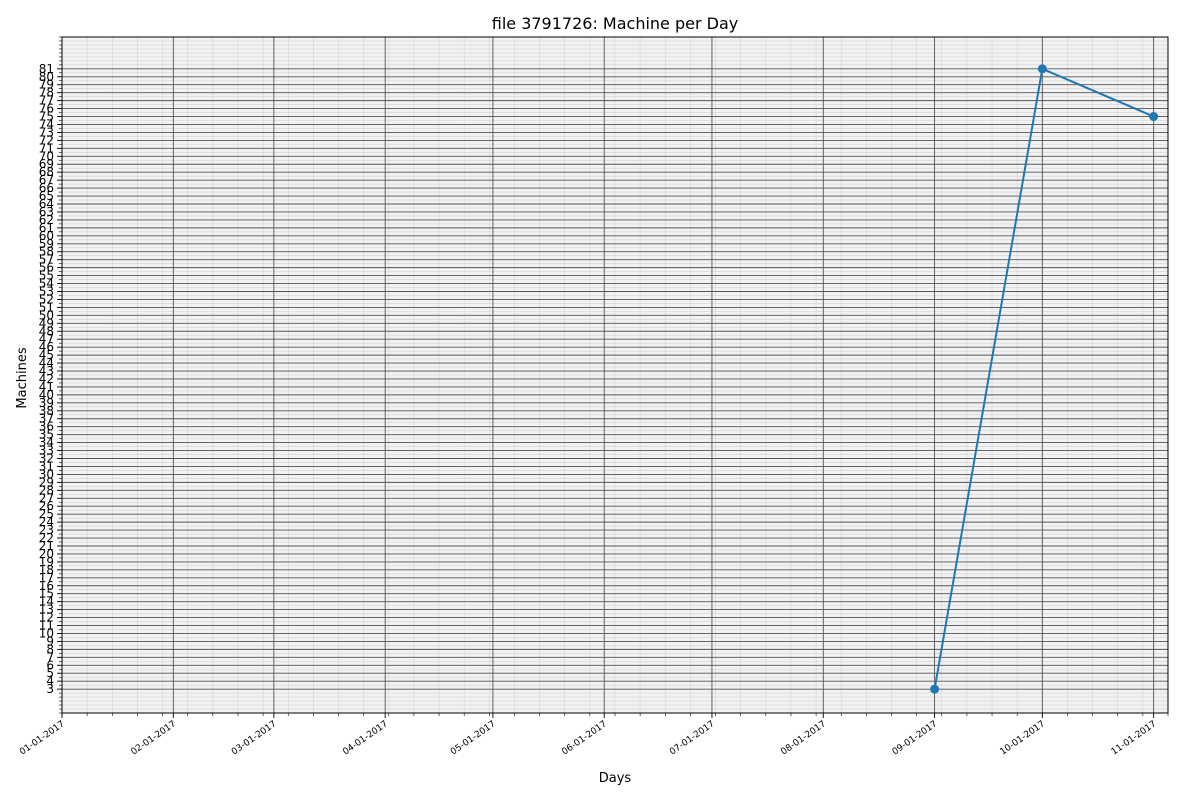  Describe the element at coordinates (46, 156) in the screenshot. I see `y-tick-label: 70` at that location.